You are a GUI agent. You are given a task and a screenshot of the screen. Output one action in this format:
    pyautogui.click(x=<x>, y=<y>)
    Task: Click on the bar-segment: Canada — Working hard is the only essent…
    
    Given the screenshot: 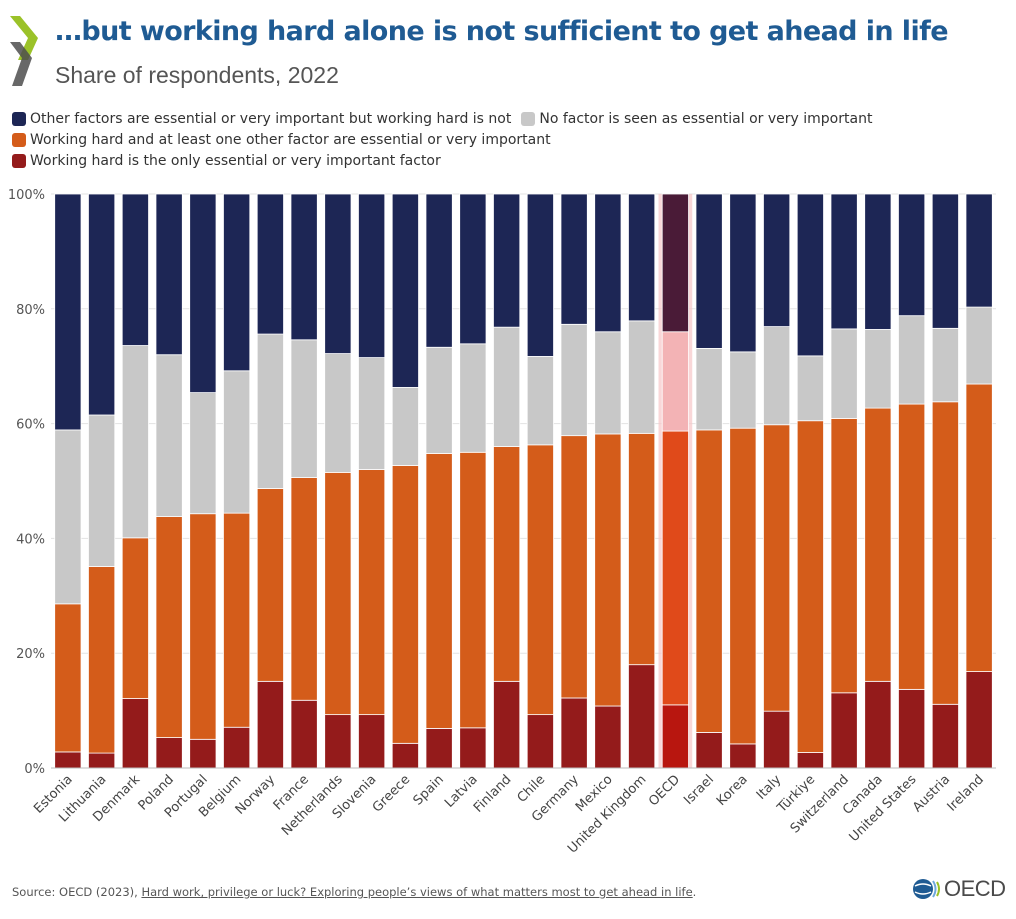 What is the action you would take?
    pyautogui.click(x=878, y=724)
    